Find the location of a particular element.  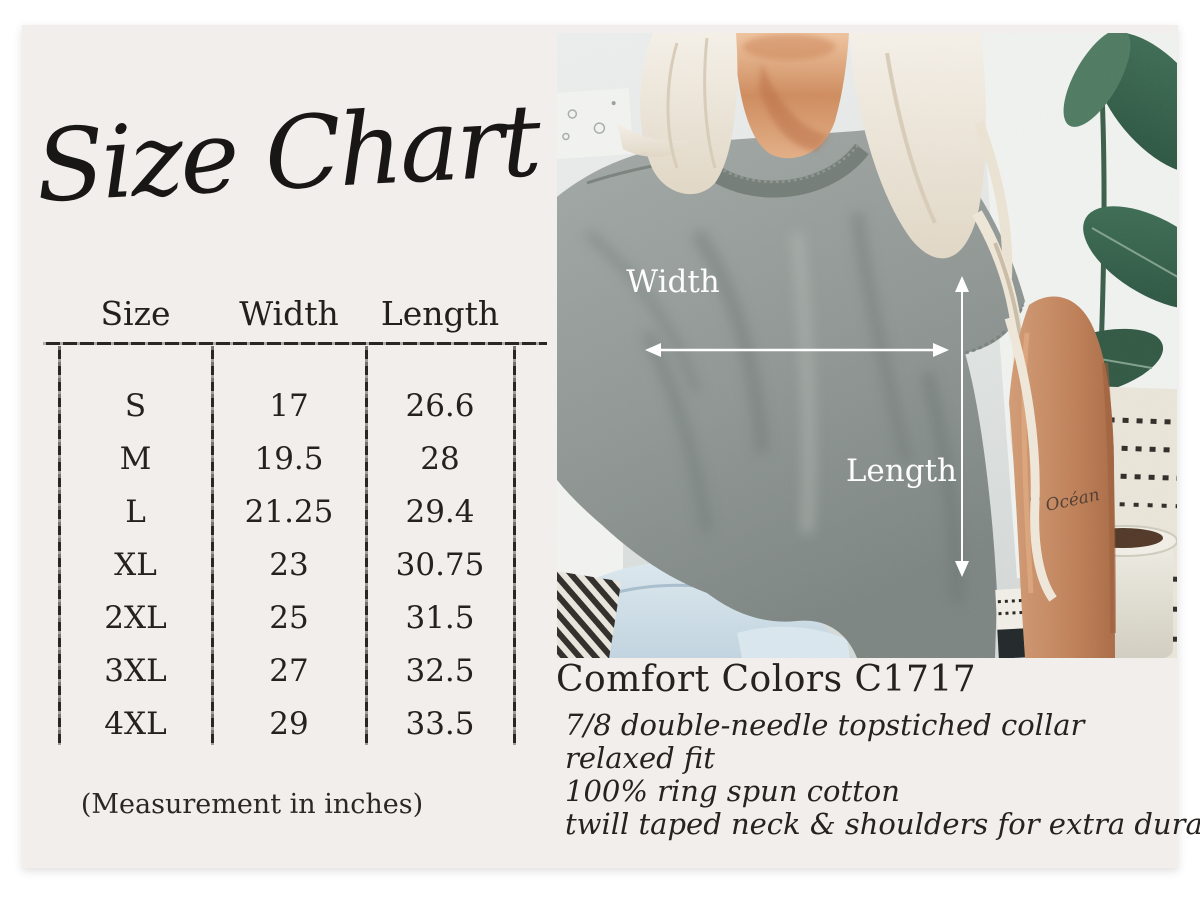

cell-width: 19.5 is located at coordinates (289, 458).